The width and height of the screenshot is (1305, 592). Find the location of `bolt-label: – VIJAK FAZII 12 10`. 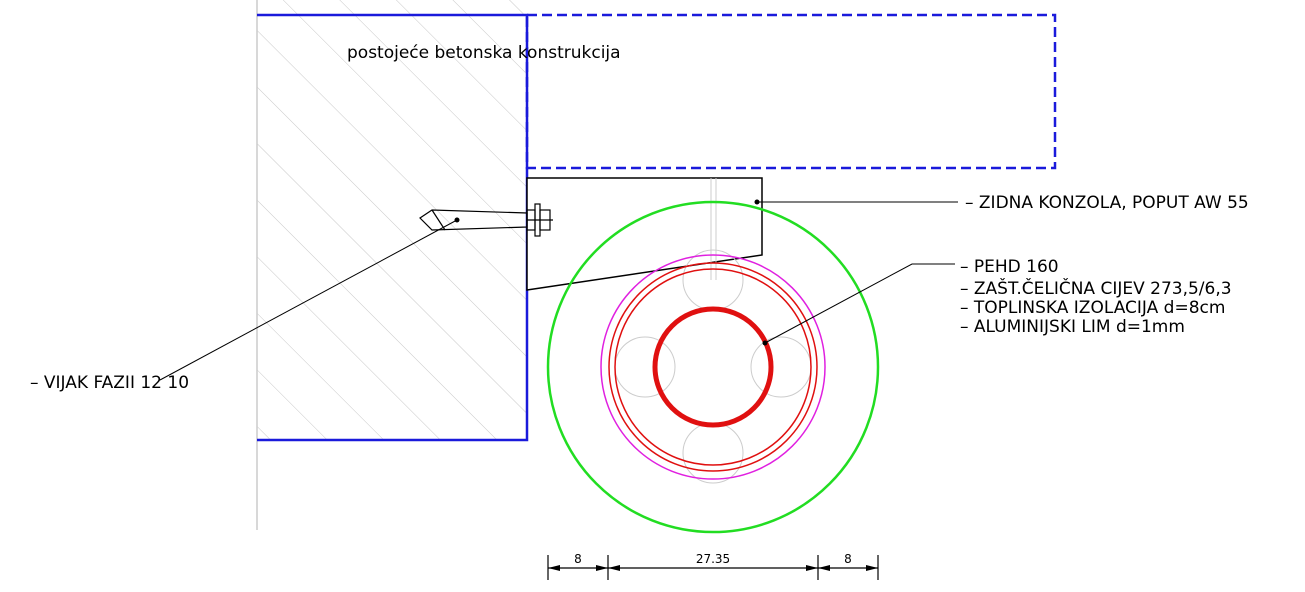

bolt-label: – VIJAK FAZII 12 10 is located at coordinates (109, 383).